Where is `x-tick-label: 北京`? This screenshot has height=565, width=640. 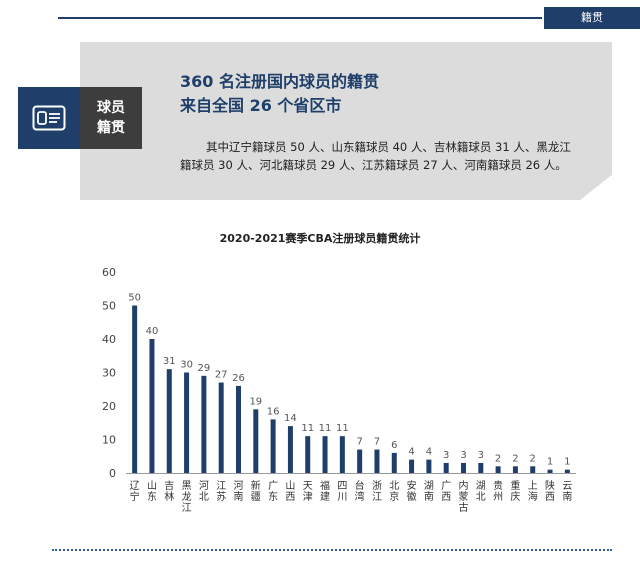
x-tick-label: 北京 is located at coordinates (394, 491).